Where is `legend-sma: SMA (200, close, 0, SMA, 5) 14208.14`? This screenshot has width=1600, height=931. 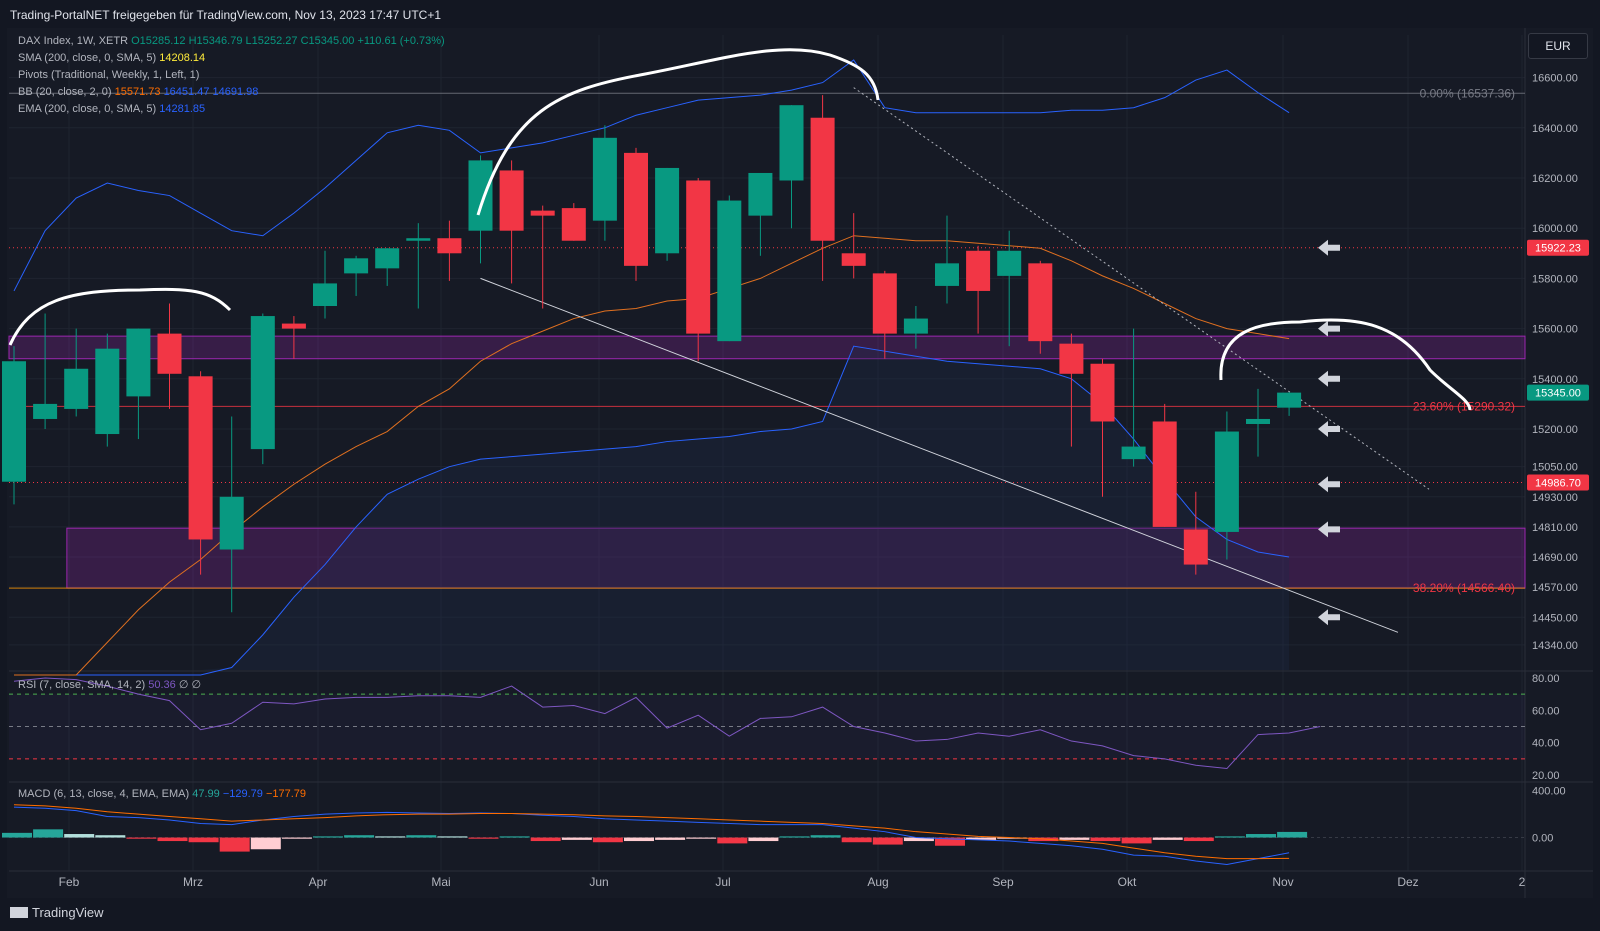
legend-sma: SMA (200, close, 0, SMA, 5) 14208.14 is located at coordinates (231, 58).